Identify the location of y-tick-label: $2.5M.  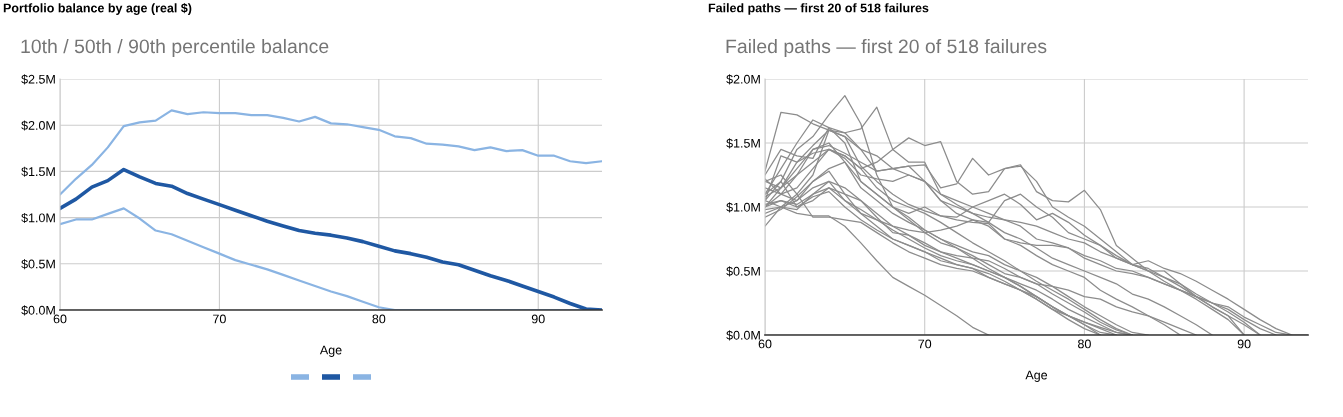
(38, 79).